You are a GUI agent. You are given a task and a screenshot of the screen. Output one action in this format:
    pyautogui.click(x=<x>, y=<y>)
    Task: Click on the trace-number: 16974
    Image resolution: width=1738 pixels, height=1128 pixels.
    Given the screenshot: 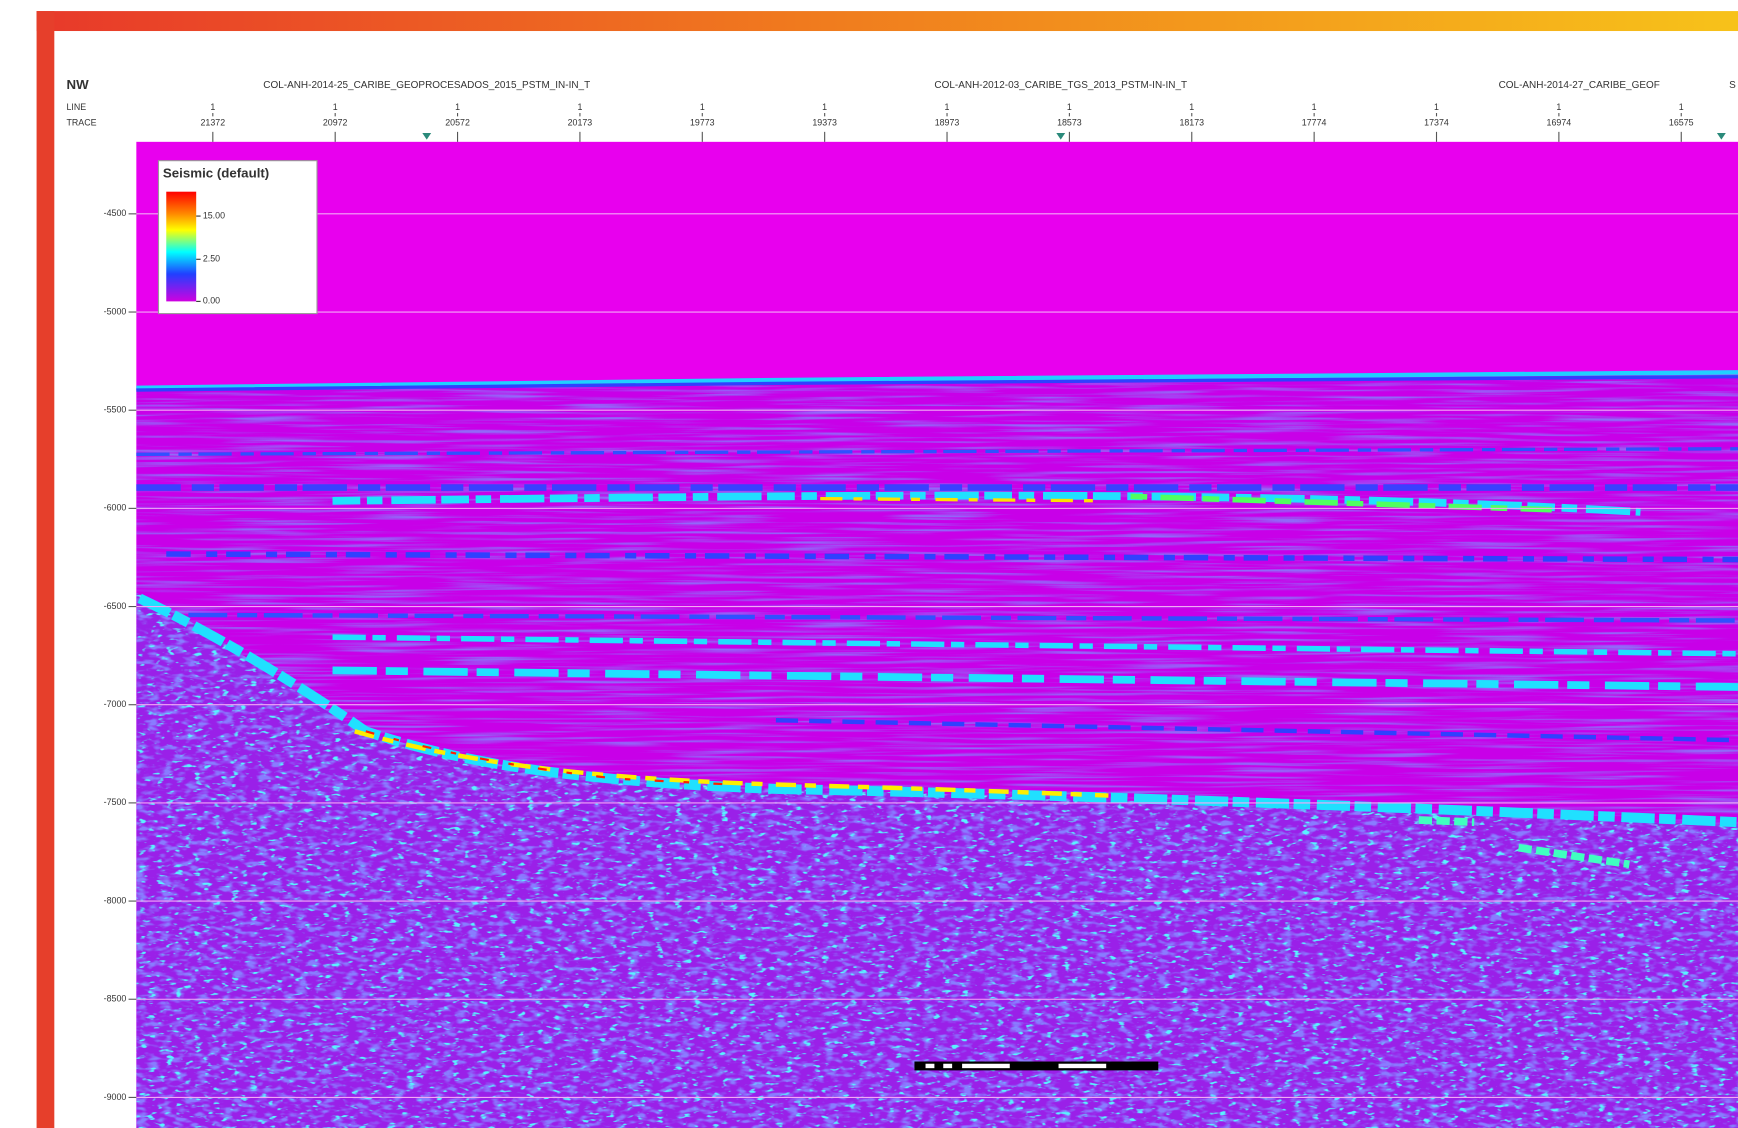 What is the action you would take?
    pyautogui.click(x=1559, y=122)
    